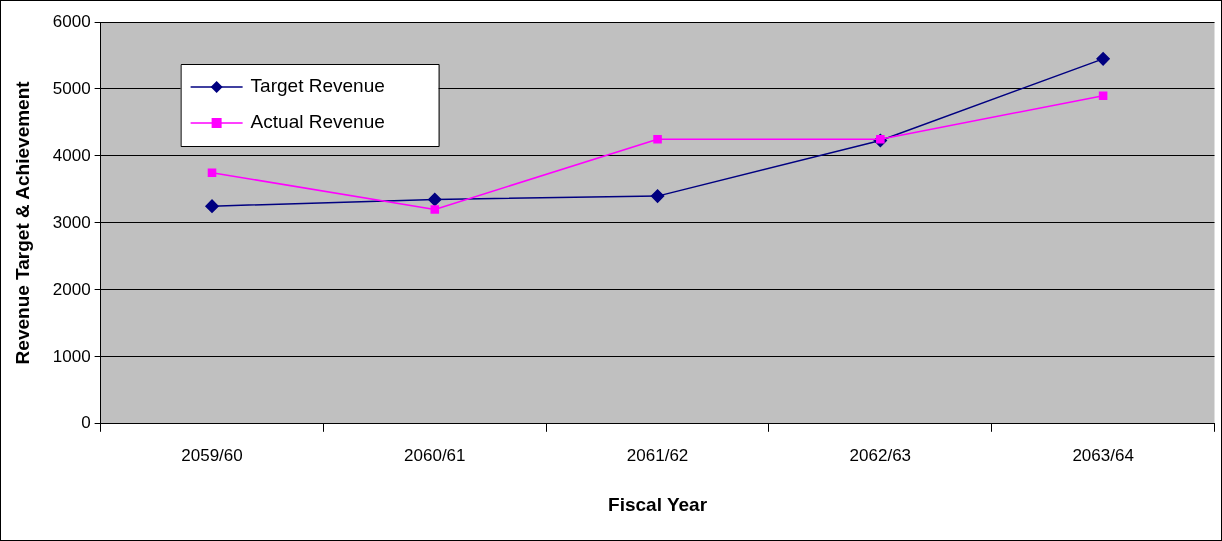  I want to click on x-axis-title: Fiscal Year, so click(658, 504).